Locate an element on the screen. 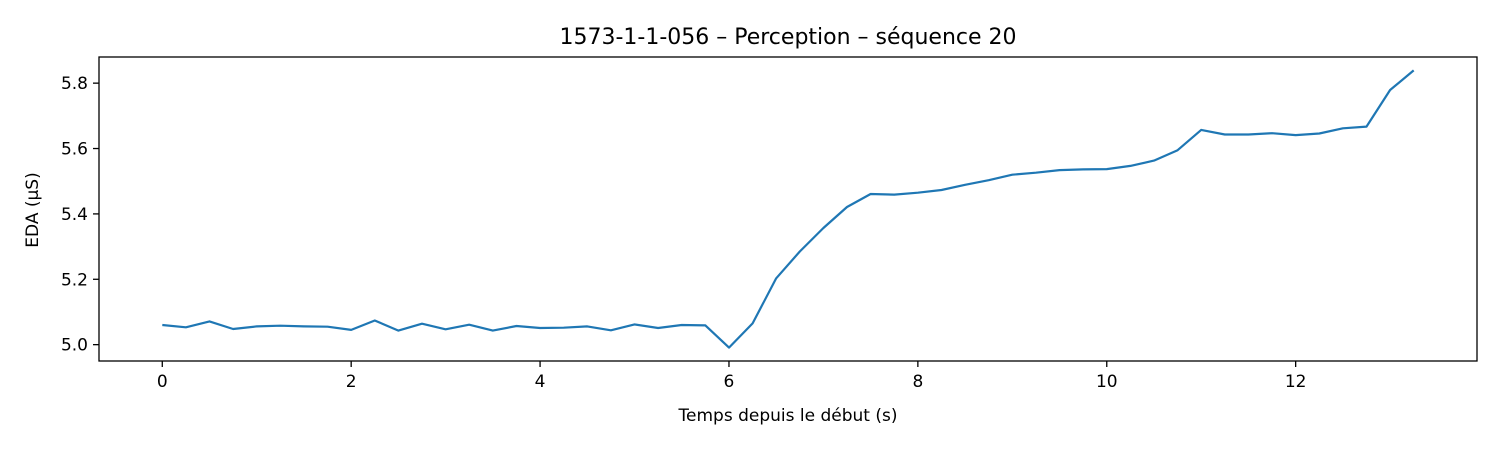 Image resolution: width=1500 pixels, height=450 pixels. y-axis-label: EDA (µS) is located at coordinates (33, 209).